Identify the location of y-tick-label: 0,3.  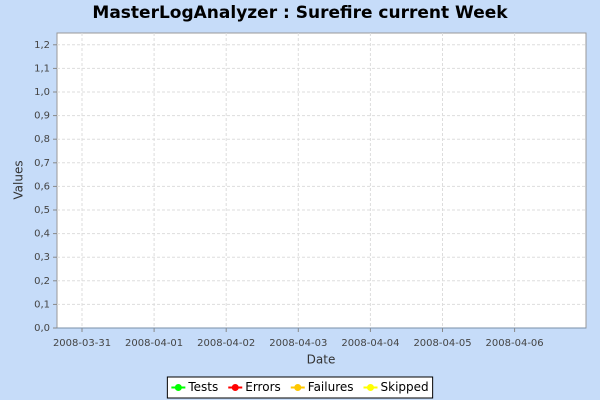
(42, 257).